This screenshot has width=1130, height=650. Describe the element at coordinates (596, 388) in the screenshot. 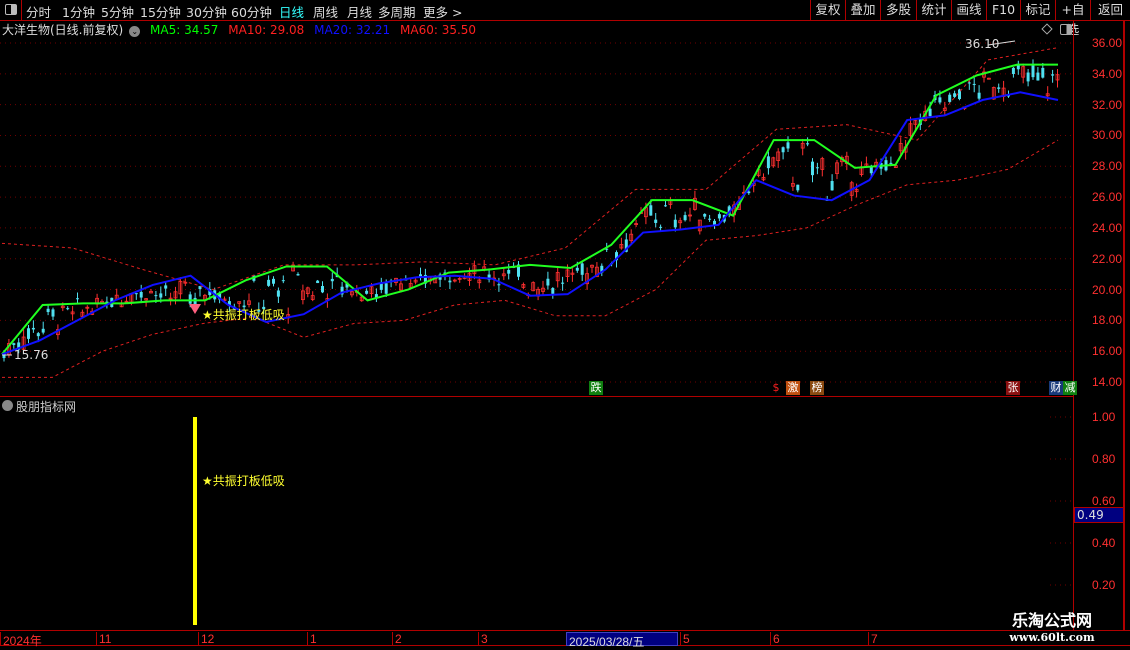

I see `event-marker: 跌` at that location.